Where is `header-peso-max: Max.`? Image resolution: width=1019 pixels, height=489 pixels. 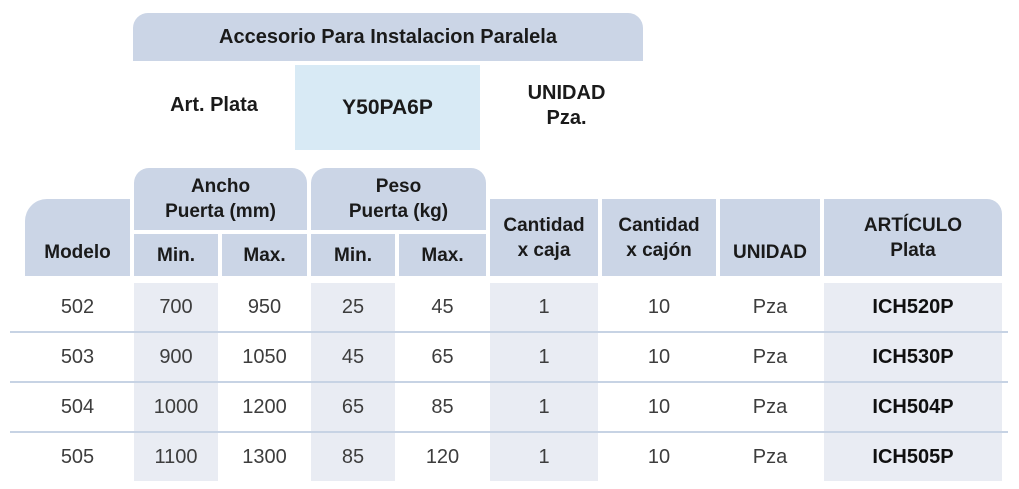
header-peso-max: Max. is located at coordinates (442, 255).